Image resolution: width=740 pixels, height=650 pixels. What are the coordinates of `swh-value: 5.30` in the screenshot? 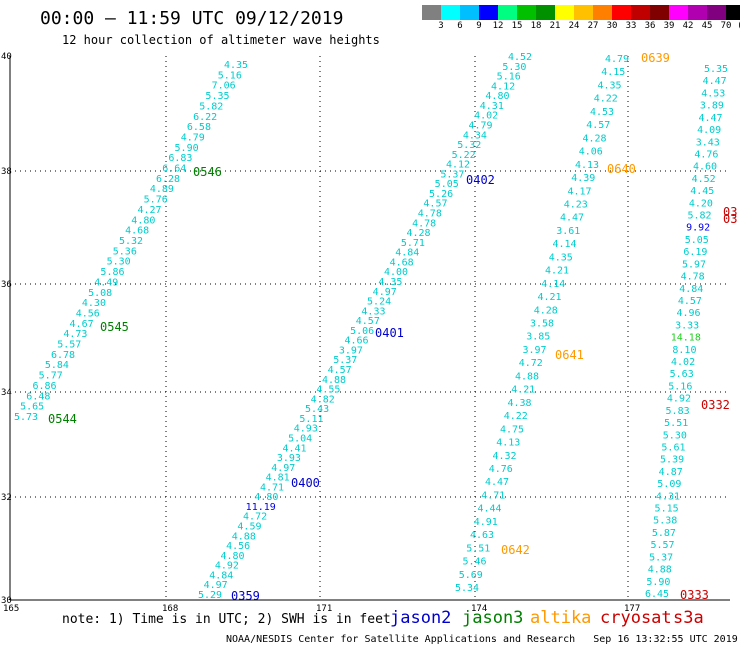 It's located at (514, 67).